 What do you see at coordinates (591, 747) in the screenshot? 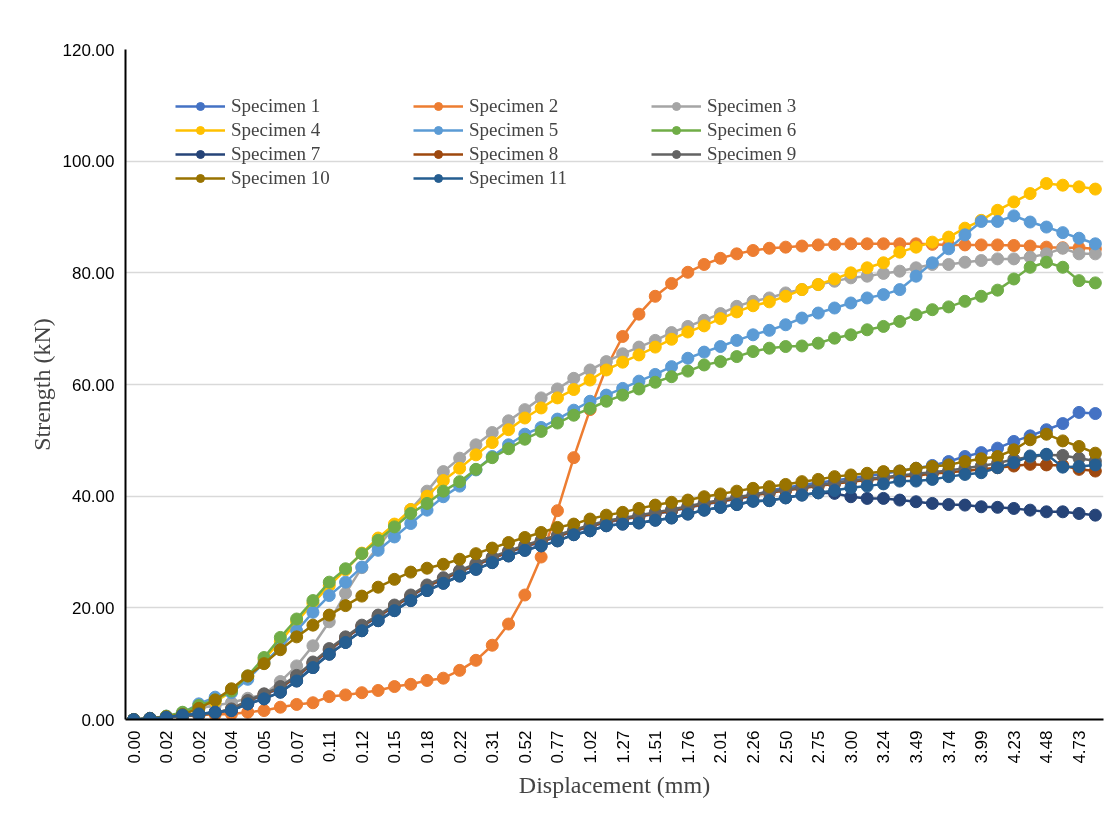
I see `x-tick-label: 1.02` at bounding box center [591, 747].